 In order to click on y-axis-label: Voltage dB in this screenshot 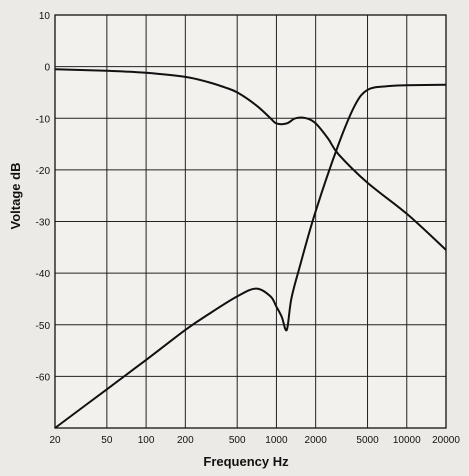, I will do `click(15, 196)`.